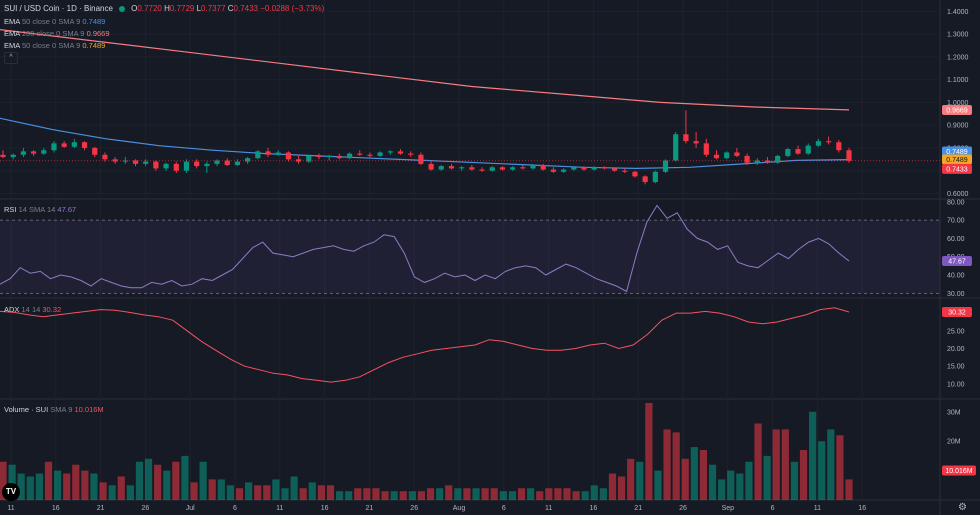 This screenshot has width=980, height=515. Describe the element at coordinates (11, 492) in the screenshot. I see `tradingview-logo: TV` at that location.